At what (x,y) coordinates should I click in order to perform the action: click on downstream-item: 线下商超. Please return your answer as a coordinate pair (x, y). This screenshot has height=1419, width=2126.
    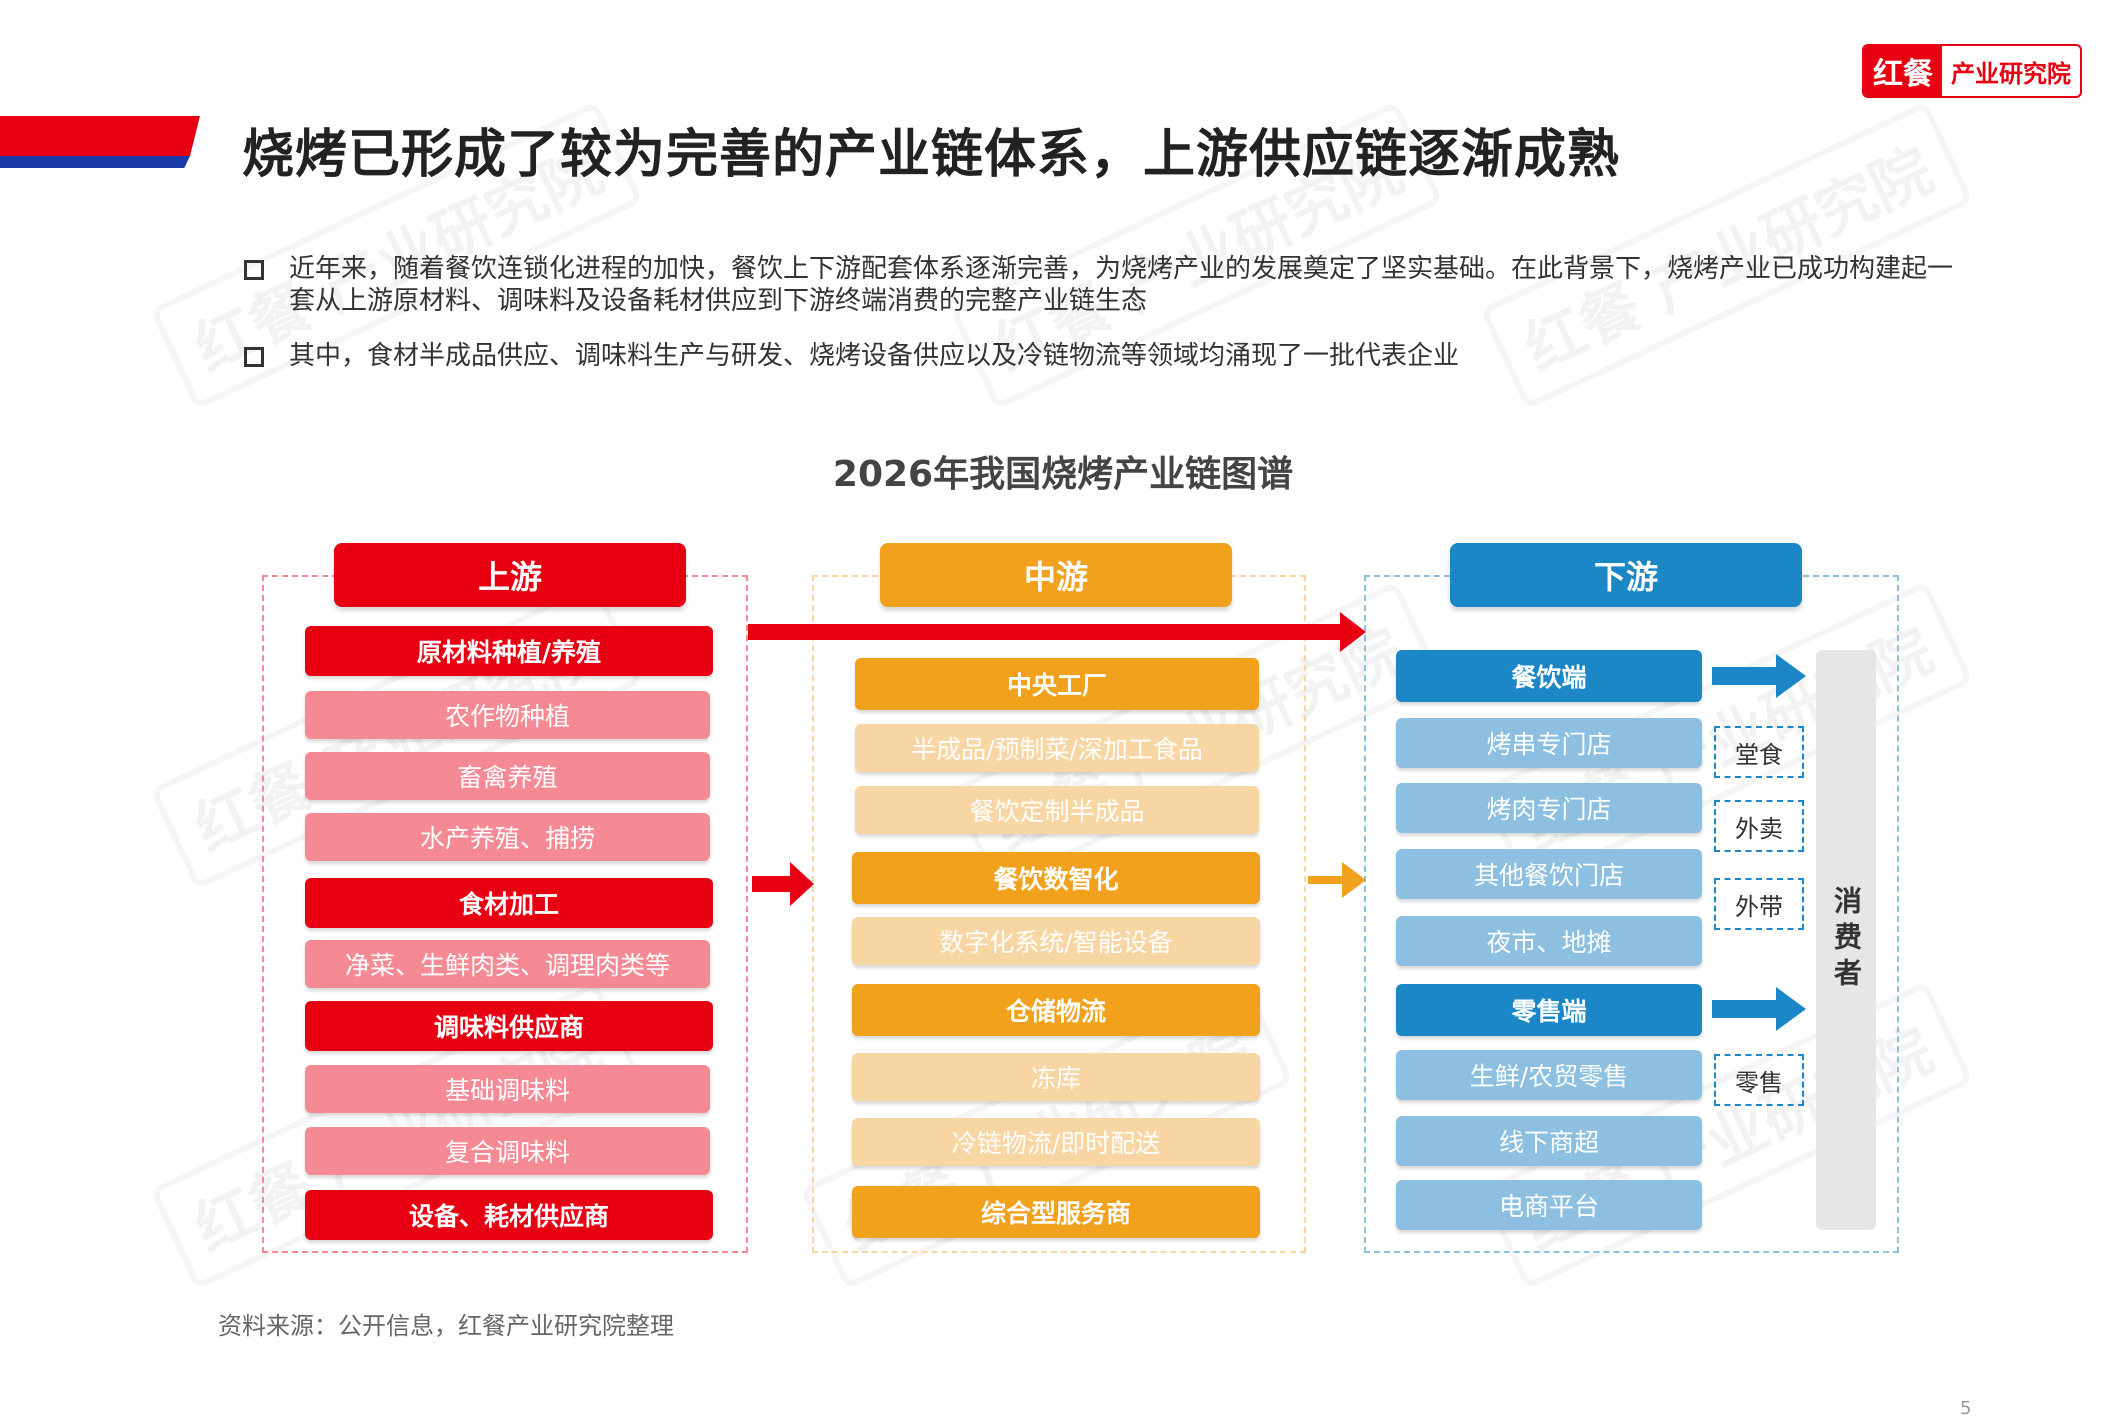
    Looking at the image, I should click on (1549, 1141).